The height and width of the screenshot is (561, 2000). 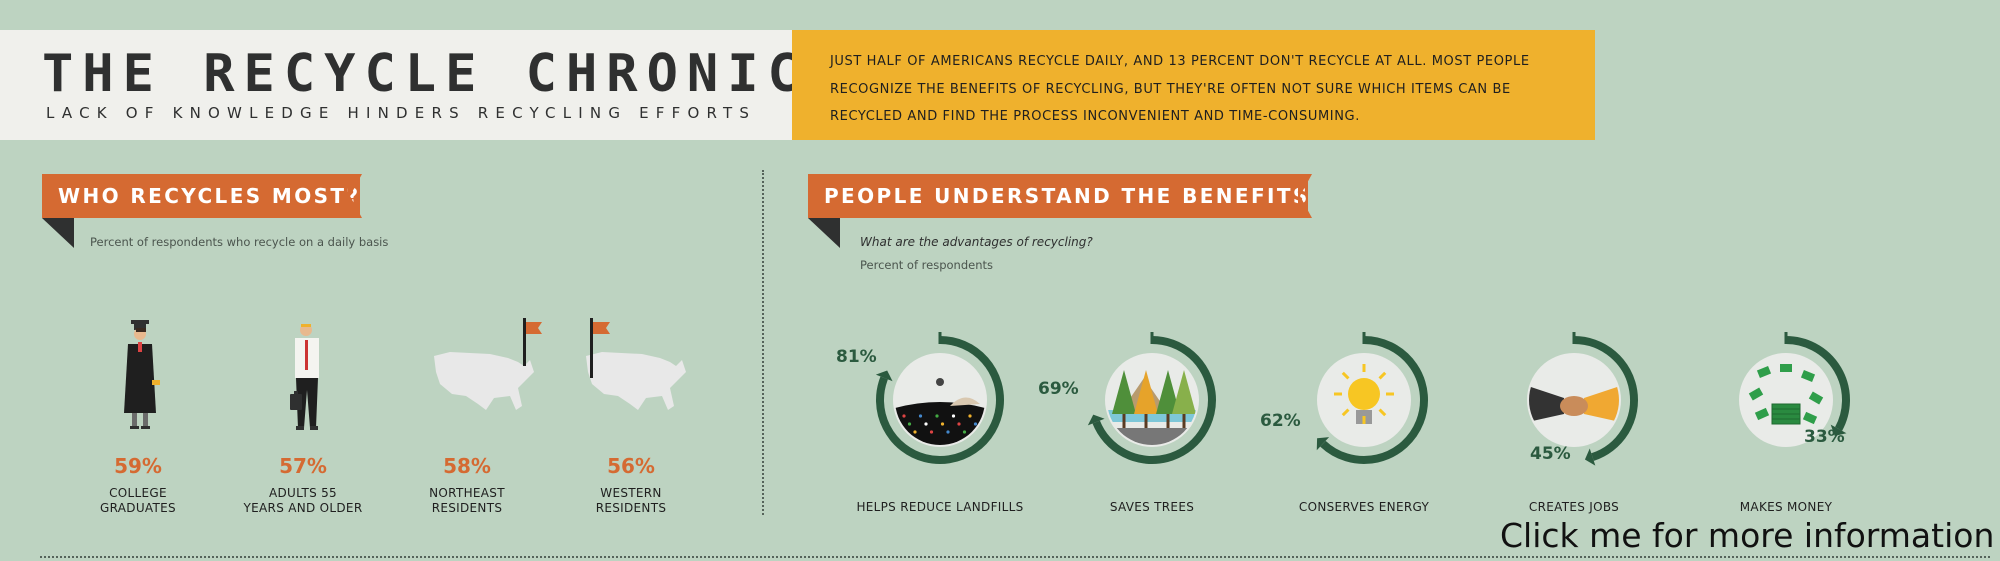 What do you see at coordinates (976, 242) in the screenshot?
I see `benefits-question: What are the advantages of recycling?` at bounding box center [976, 242].